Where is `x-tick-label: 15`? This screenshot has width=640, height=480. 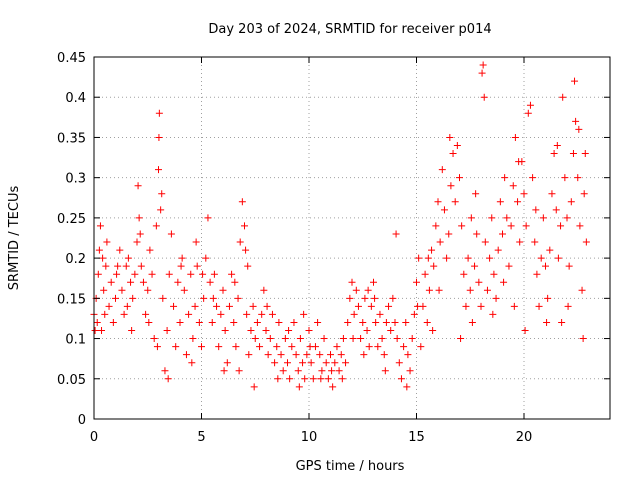
x-tick-label: 15 is located at coordinates (416, 437).